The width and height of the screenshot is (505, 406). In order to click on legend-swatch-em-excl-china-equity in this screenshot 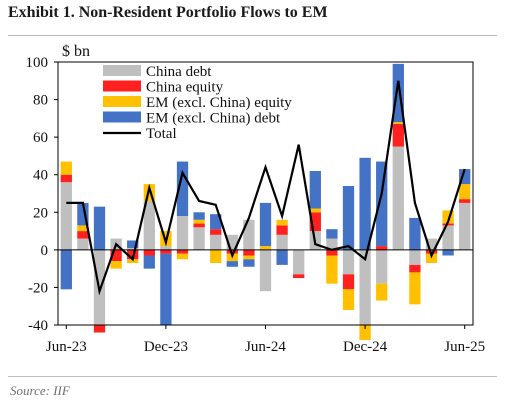, I will do `click(122, 101)`.